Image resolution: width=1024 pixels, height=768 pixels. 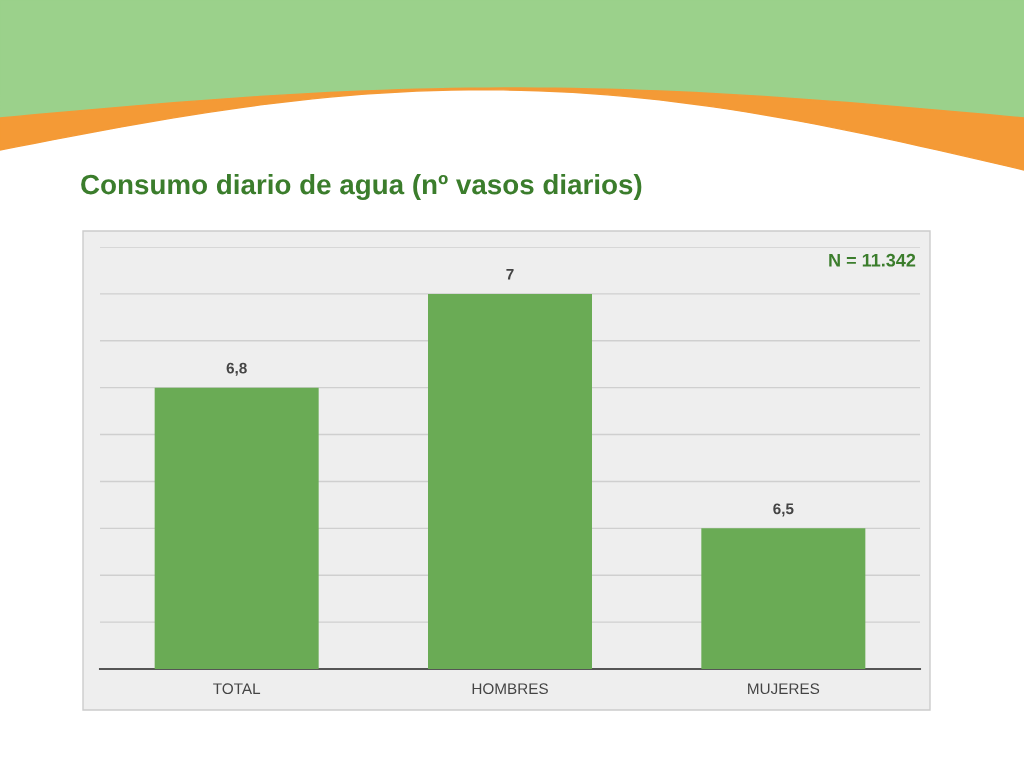 I want to click on annotation: N = 11.342, so click(x=872, y=260).